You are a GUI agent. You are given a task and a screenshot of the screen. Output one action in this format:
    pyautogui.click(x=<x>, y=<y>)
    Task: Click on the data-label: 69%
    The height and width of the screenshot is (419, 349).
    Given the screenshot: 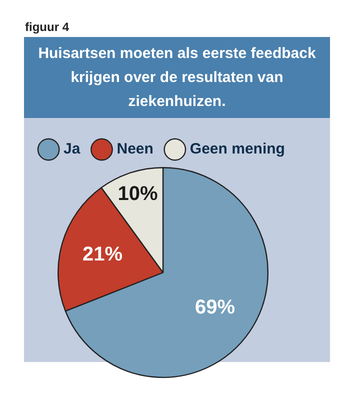 What is the action you would take?
    pyautogui.click(x=215, y=307)
    